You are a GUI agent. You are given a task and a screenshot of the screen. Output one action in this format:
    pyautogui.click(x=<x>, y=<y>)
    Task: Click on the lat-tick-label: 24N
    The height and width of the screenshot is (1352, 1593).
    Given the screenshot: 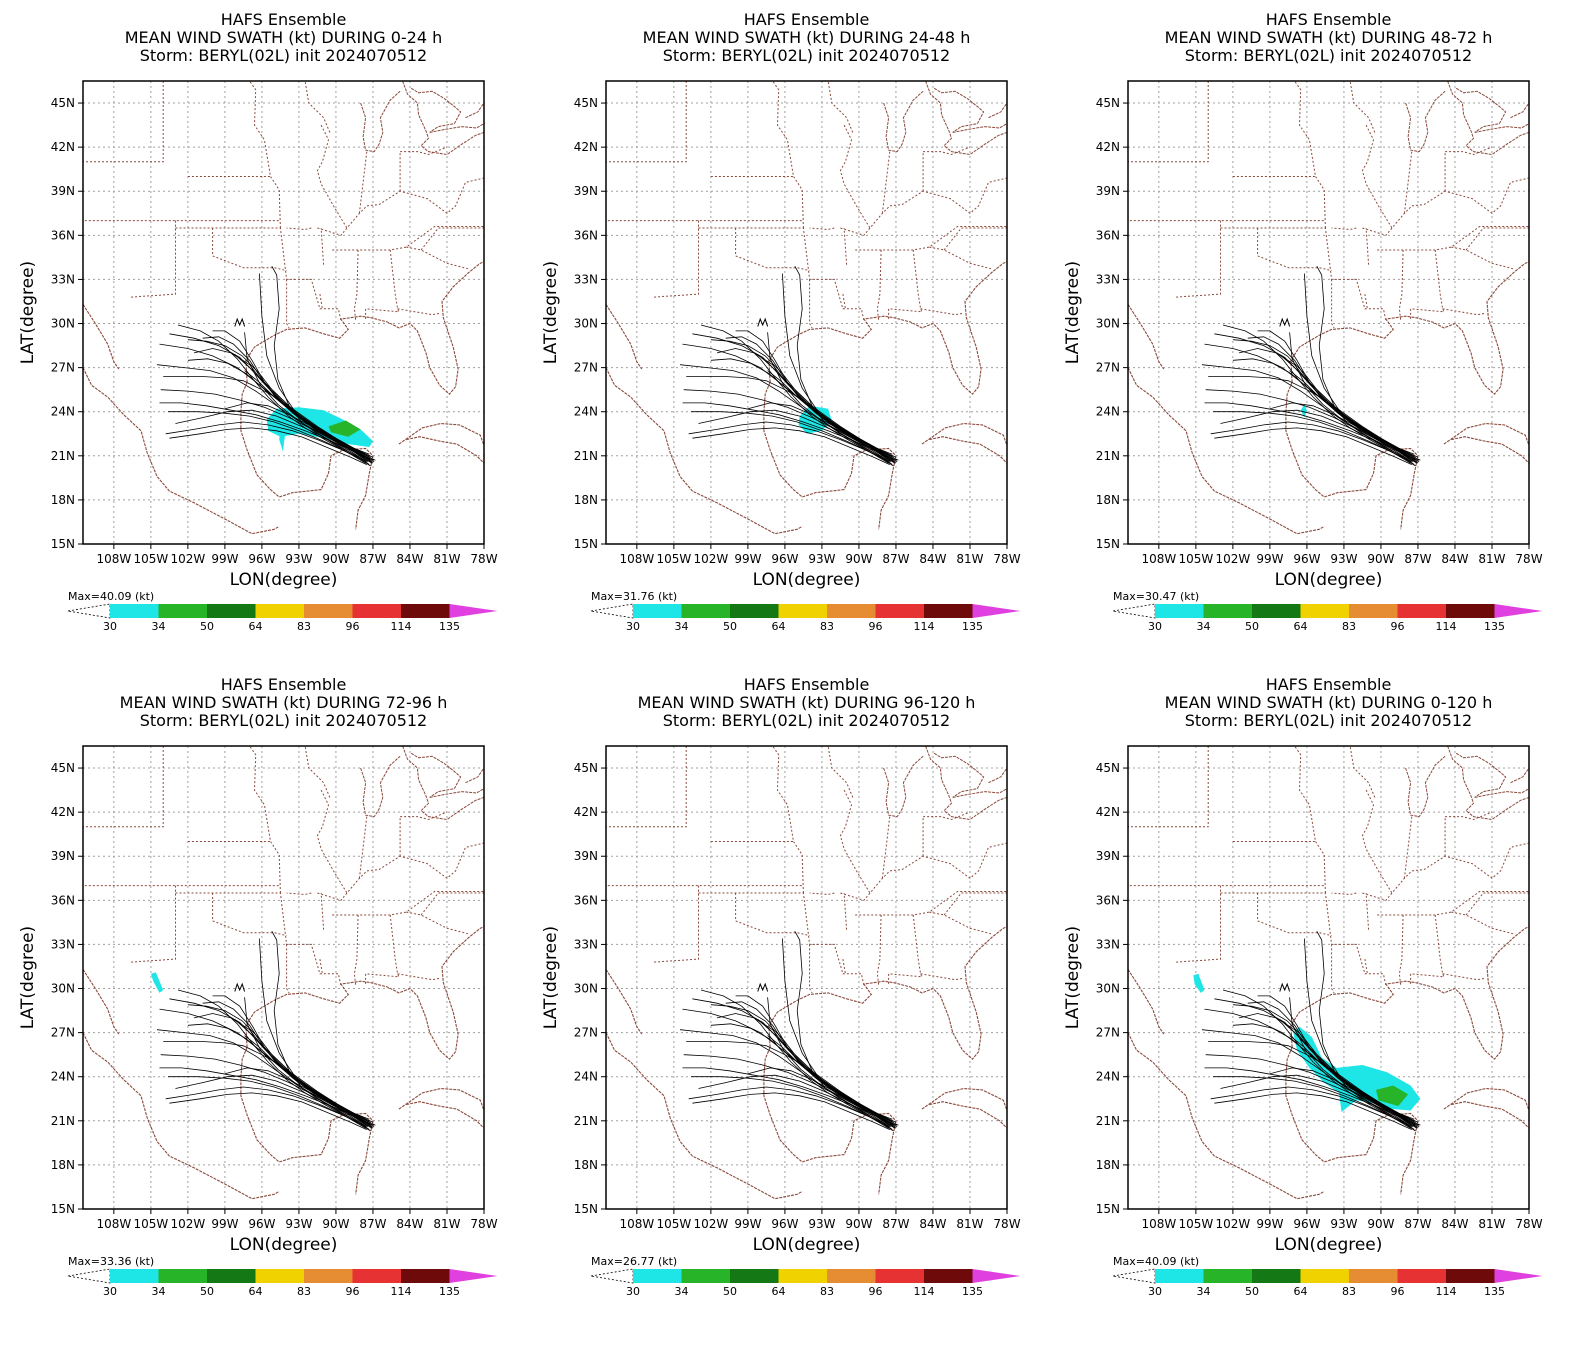 What is the action you would take?
    pyautogui.click(x=586, y=1077)
    